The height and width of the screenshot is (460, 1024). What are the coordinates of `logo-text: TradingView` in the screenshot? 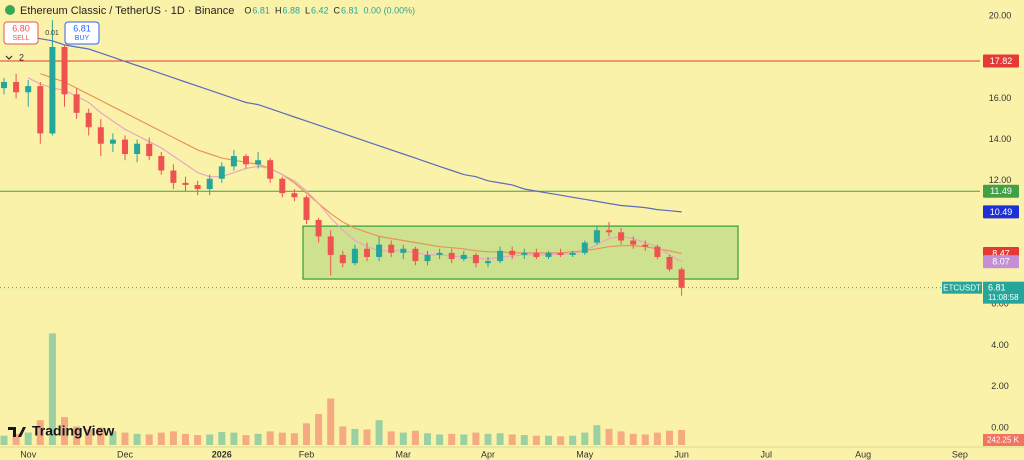 It's located at (73, 431).